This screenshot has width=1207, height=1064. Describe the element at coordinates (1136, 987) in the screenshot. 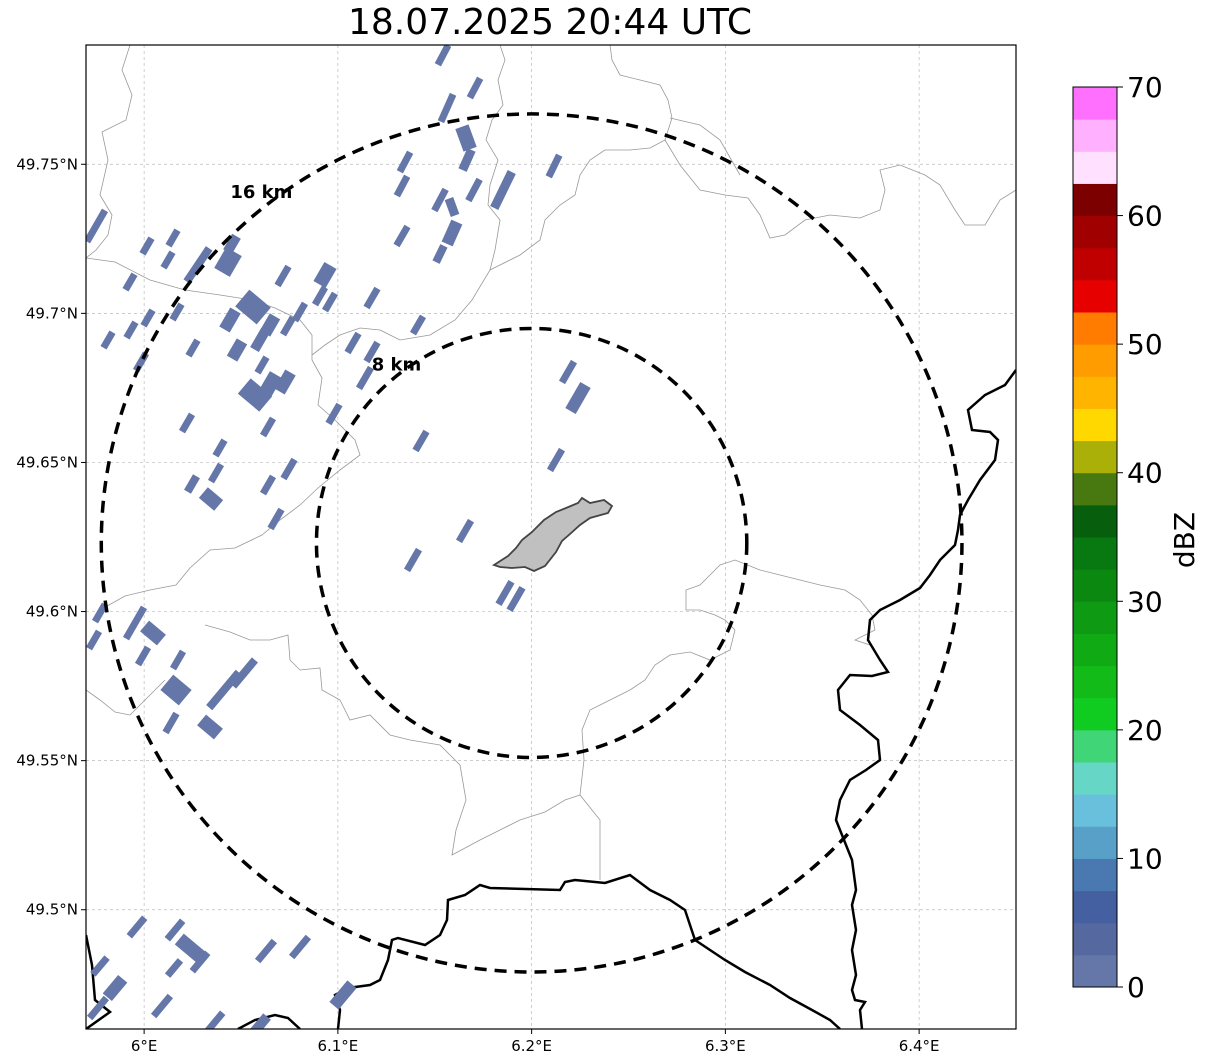

I see `colorbar-tick-label: 0` at that location.